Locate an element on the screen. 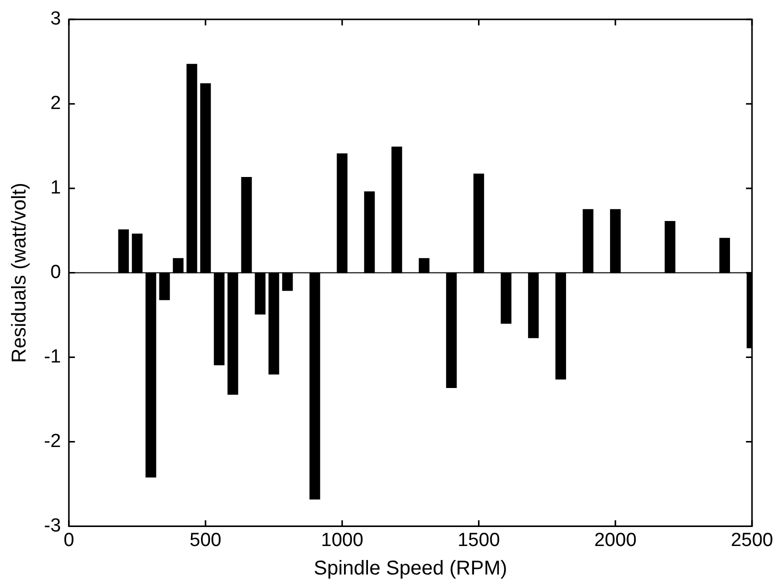  y-tick-label: 2 is located at coordinates (55, 103).